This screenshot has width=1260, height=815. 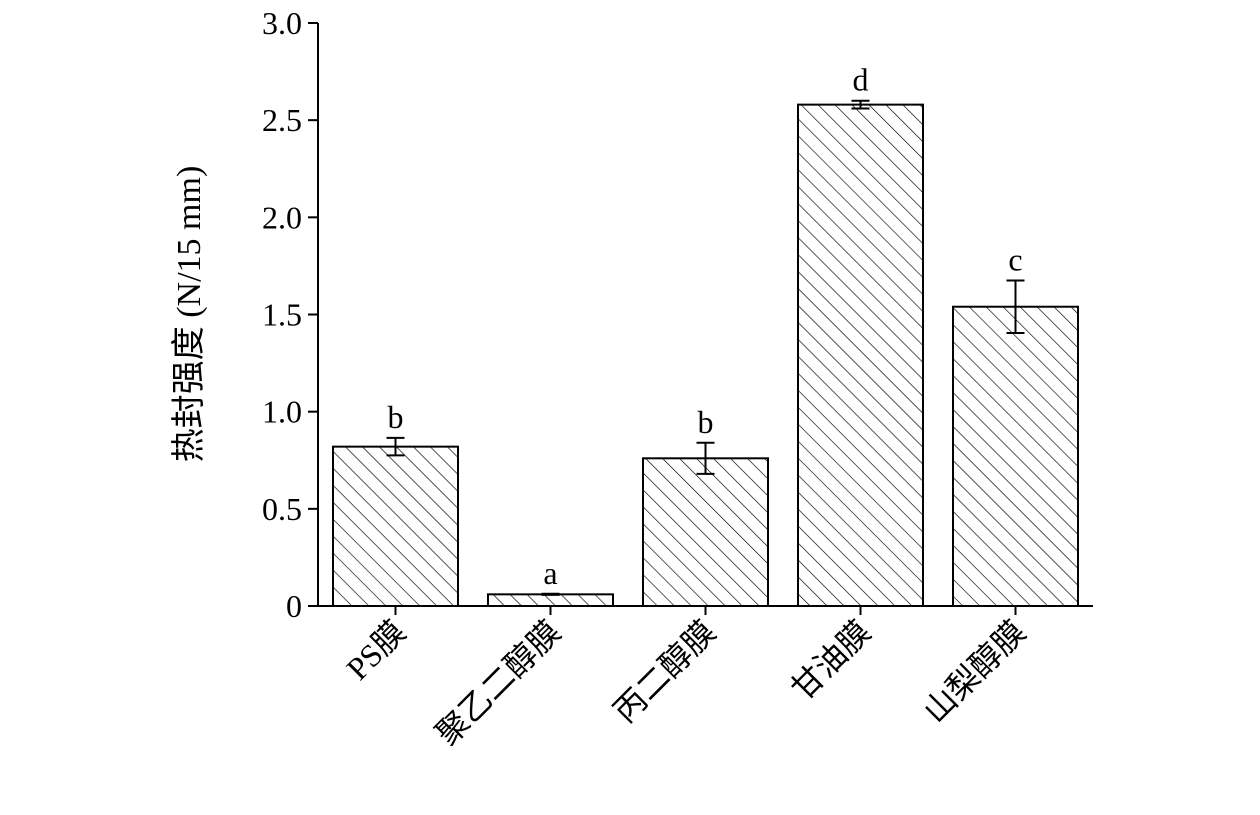 What do you see at coordinates (498, 682) in the screenshot?
I see `x-tick-label: 聚乙二醇膜` at bounding box center [498, 682].